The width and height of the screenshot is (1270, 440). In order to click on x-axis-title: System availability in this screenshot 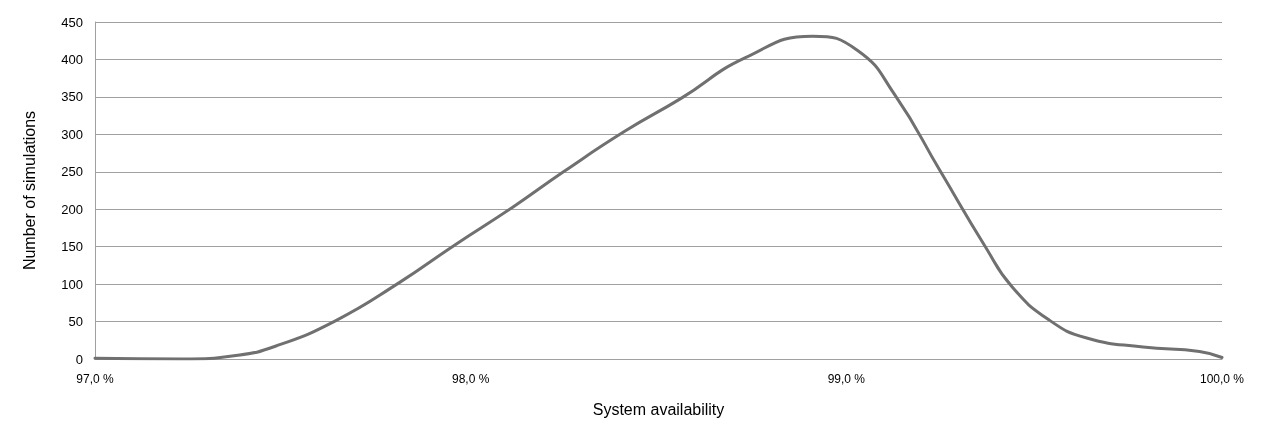, I will do `click(658, 409)`.